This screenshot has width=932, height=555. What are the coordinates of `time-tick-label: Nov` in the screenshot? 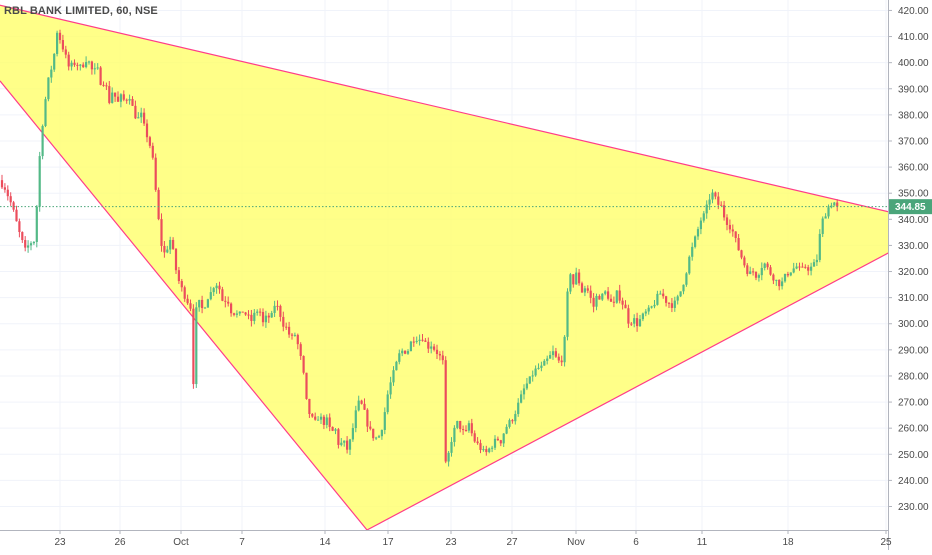 It's located at (576, 542).